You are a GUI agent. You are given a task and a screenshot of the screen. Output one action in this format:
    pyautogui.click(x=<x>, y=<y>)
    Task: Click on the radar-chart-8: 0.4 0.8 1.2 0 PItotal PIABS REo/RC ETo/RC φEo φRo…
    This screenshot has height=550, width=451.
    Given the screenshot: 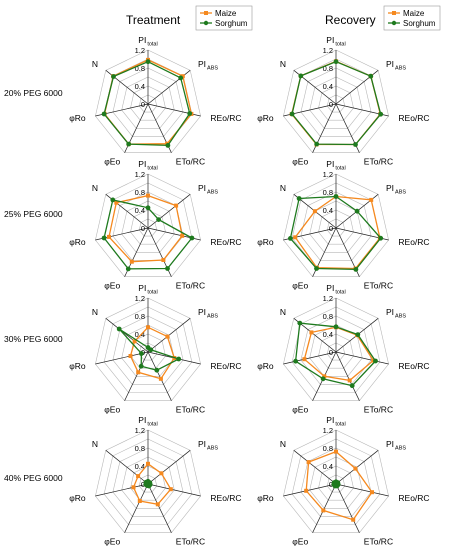 What is the action you would take?
    pyautogui.click(x=343, y=481)
    